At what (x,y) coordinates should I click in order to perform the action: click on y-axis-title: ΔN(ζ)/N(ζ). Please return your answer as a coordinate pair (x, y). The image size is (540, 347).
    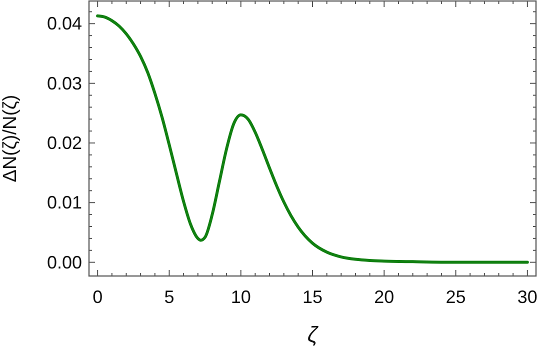
    Looking at the image, I should click on (10, 138).